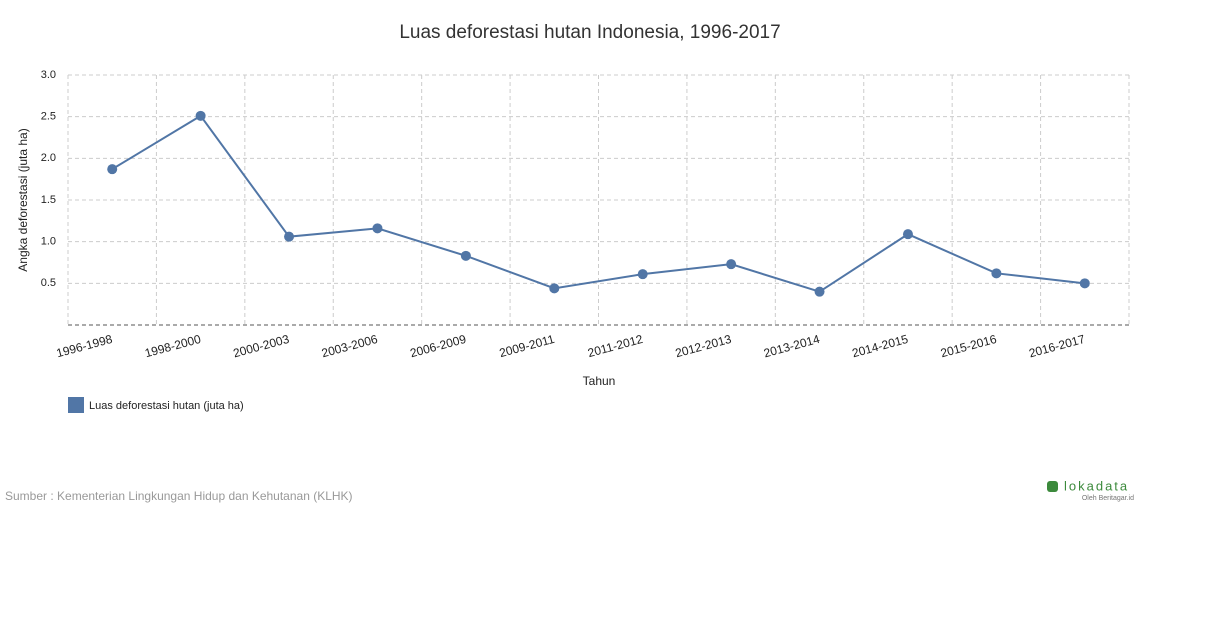  I want to click on y-tick-label: 2.0, so click(48, 158).